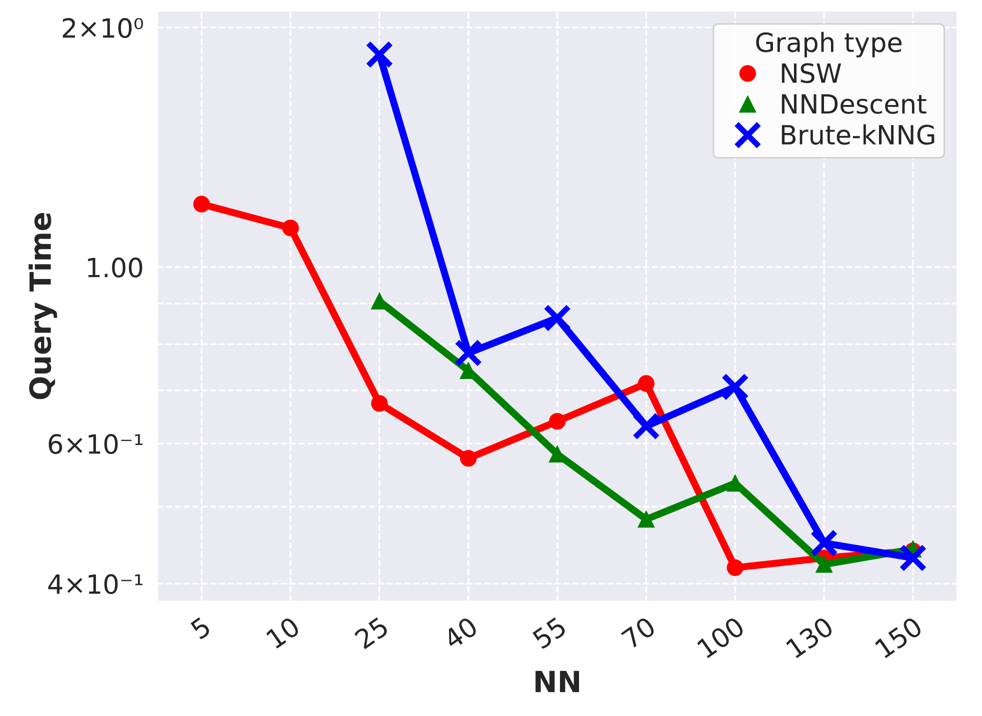 The image size is (982, 716). I want to click on legend-title: Graph type, so click(829, 45).